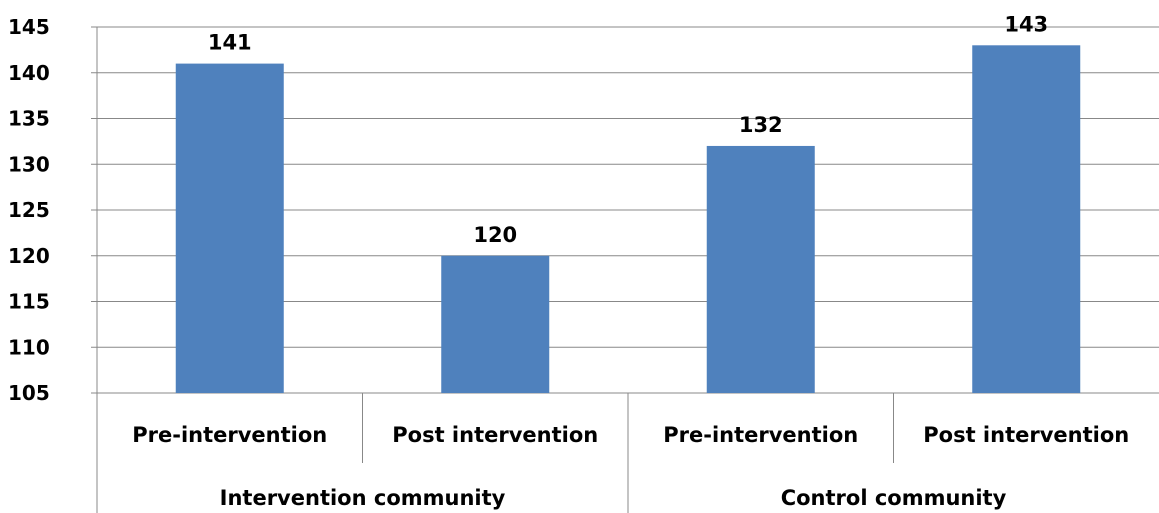 The image size is (1159, 513). Describe the element at coordinates (1026, 24) in the screenshot. I see `data-label: 143` at that location.